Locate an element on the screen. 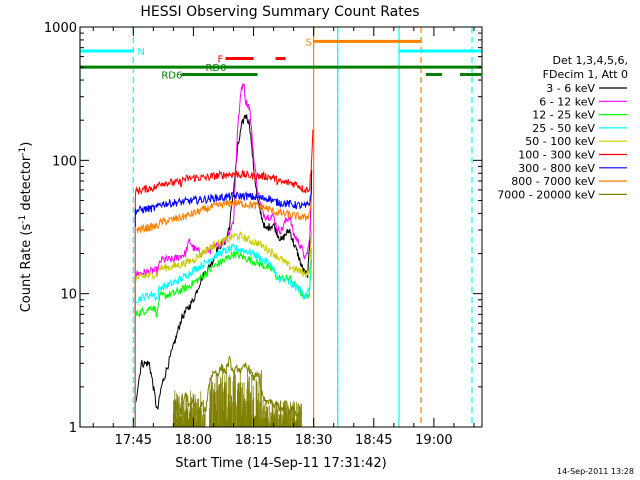 The width and height of the screenshot is (640, 480). legend-label: 25 - 50 keV is located at coordinates (563, 128).